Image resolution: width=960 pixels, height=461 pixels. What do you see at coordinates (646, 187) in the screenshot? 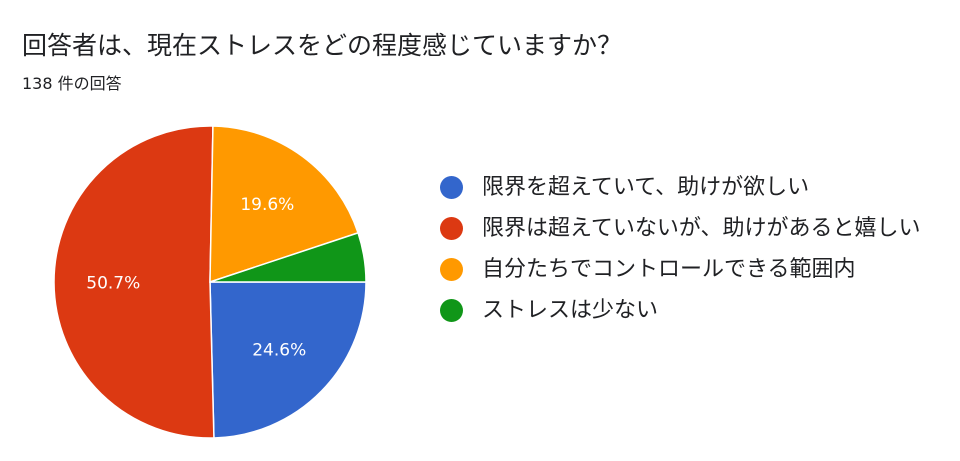
I see `legend-label: 限界を超えていて、助けが欲しい` at bounding box center [646, 187].